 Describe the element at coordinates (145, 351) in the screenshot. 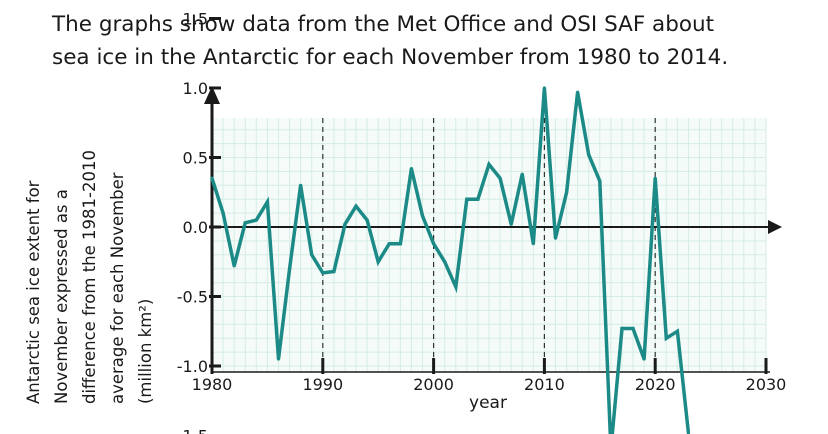

I see `y-axis-label-line-5: (million km²)` at that location.